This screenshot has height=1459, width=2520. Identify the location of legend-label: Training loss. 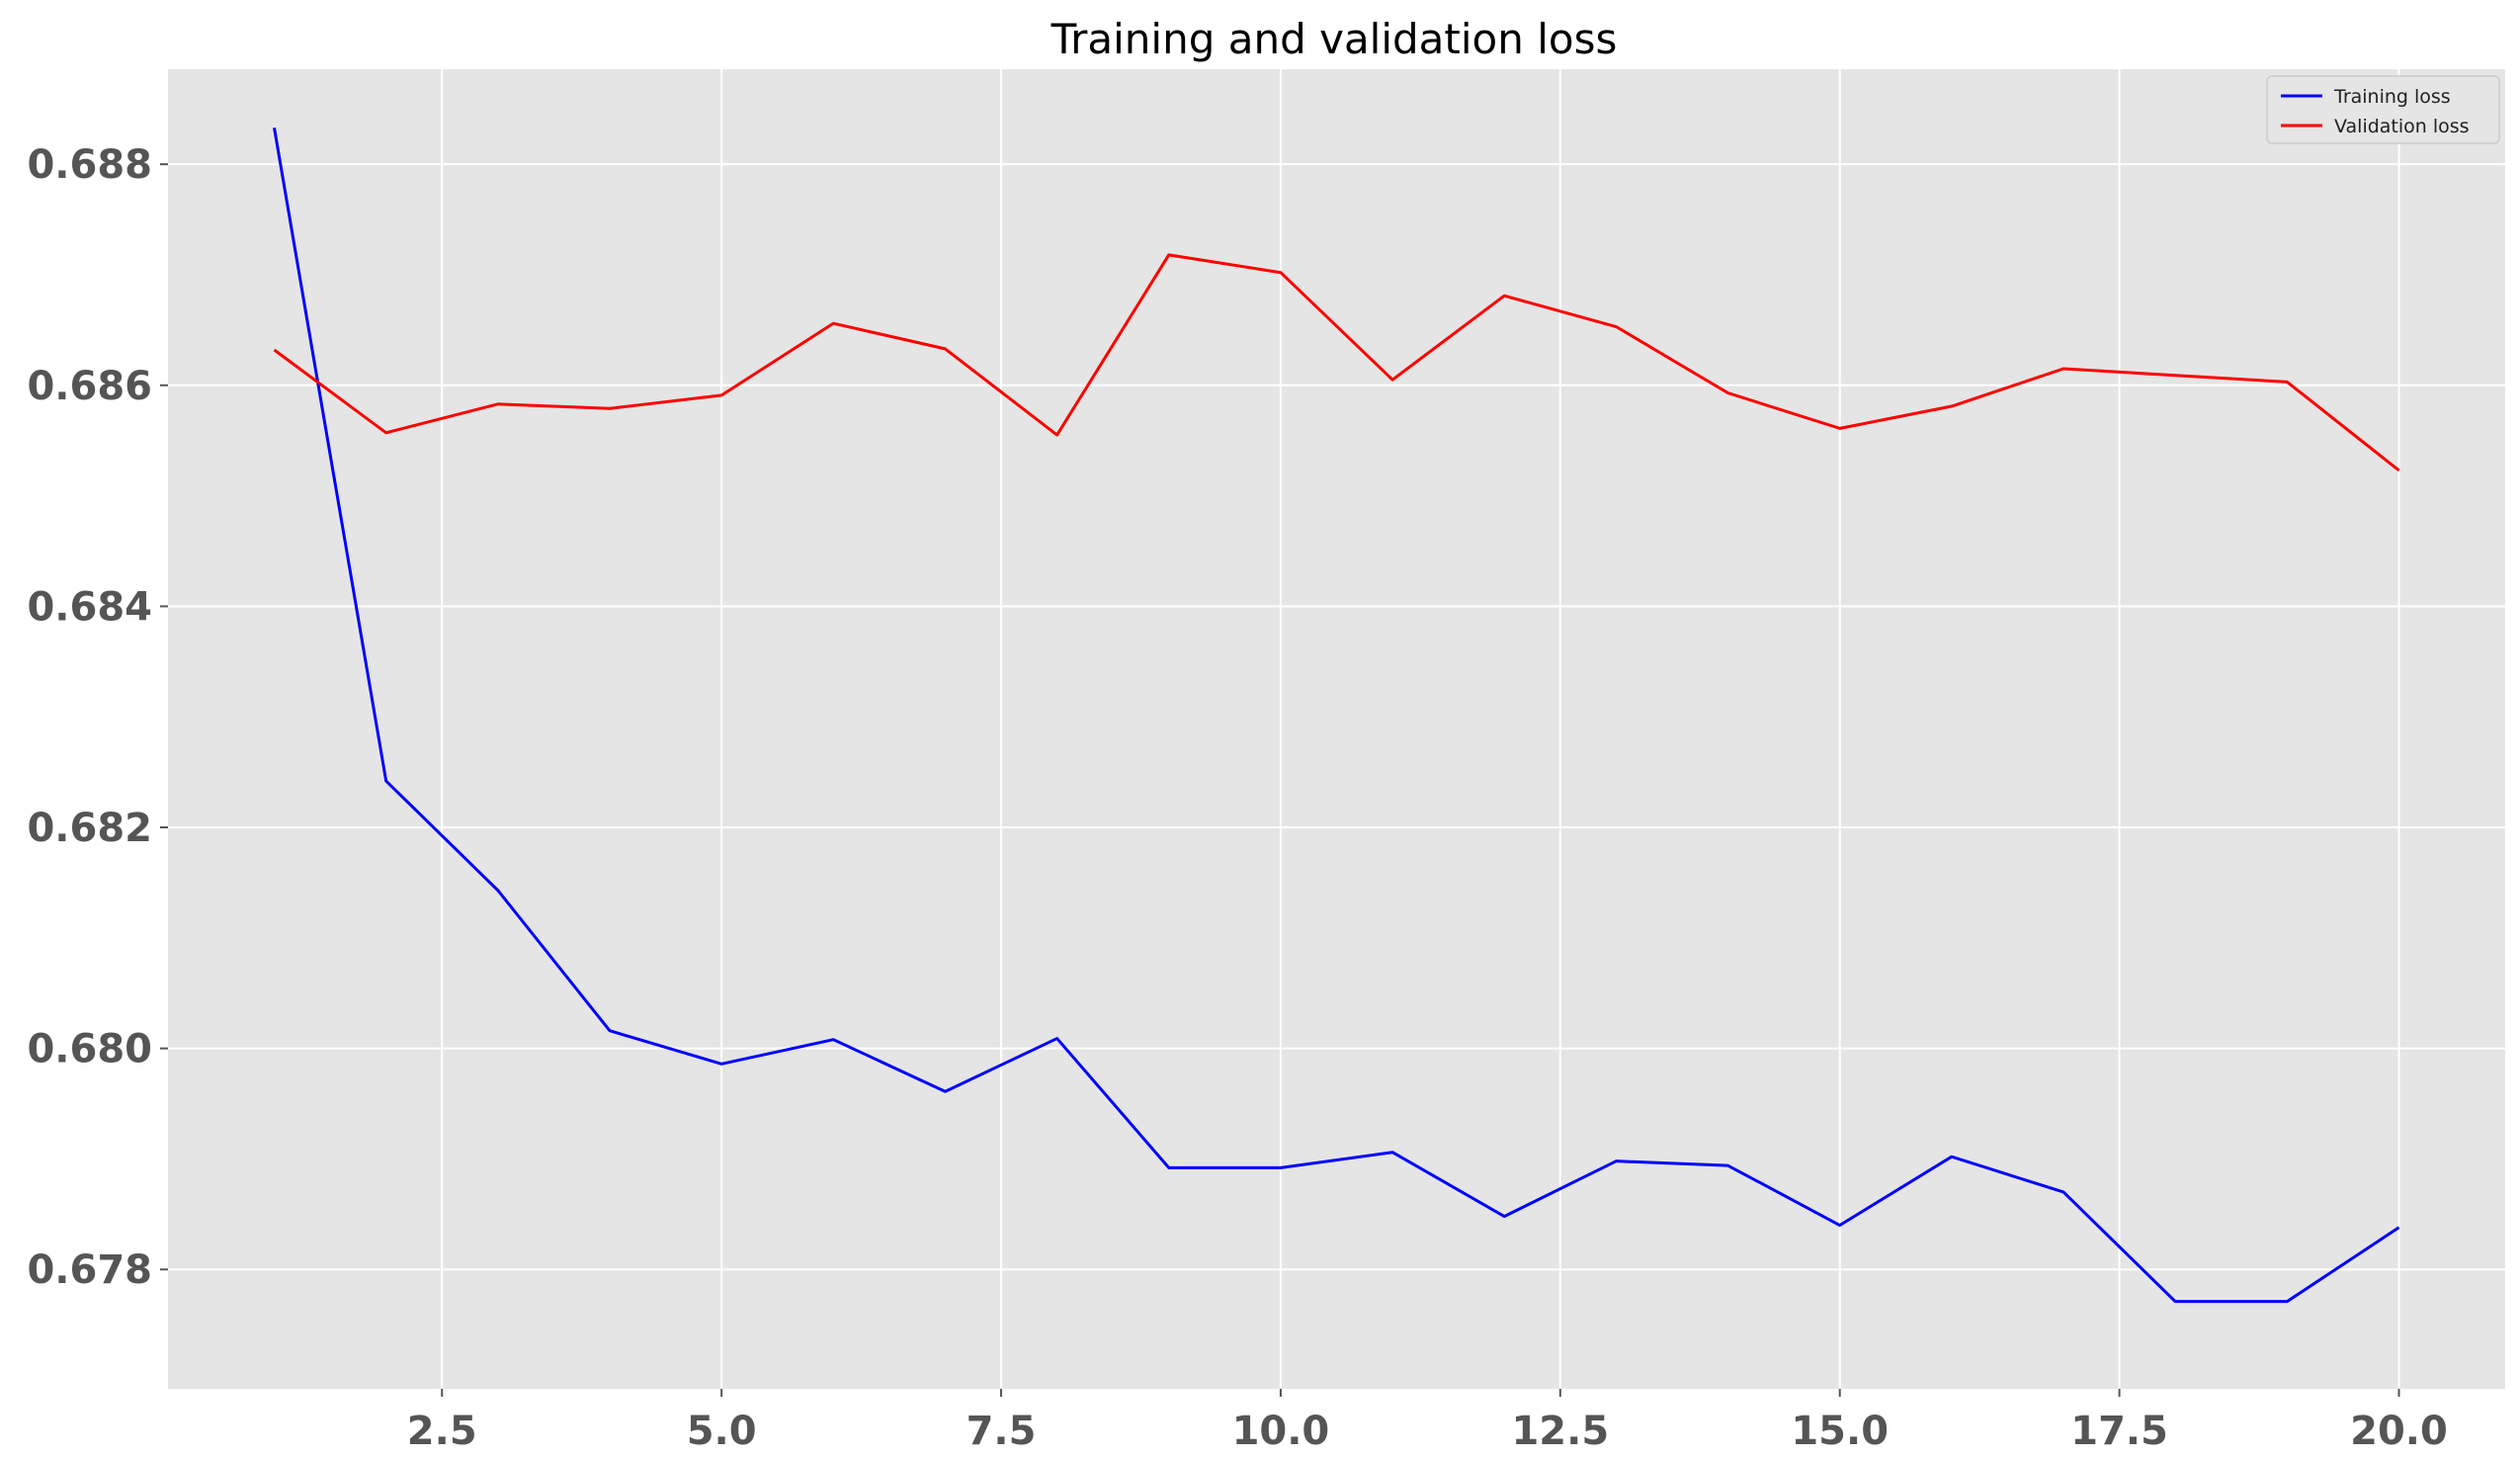
(2392, 97).